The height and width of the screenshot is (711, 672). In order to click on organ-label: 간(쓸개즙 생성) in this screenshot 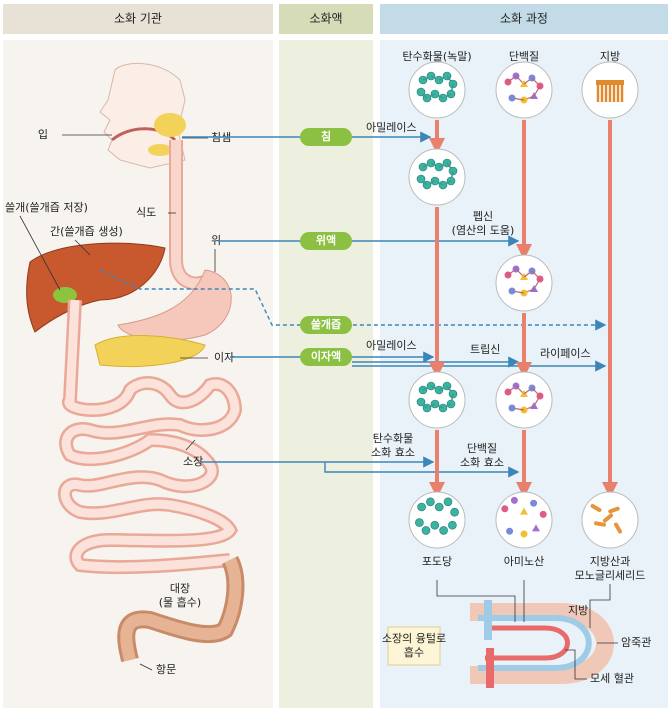, I will do `click(86, 231)`.